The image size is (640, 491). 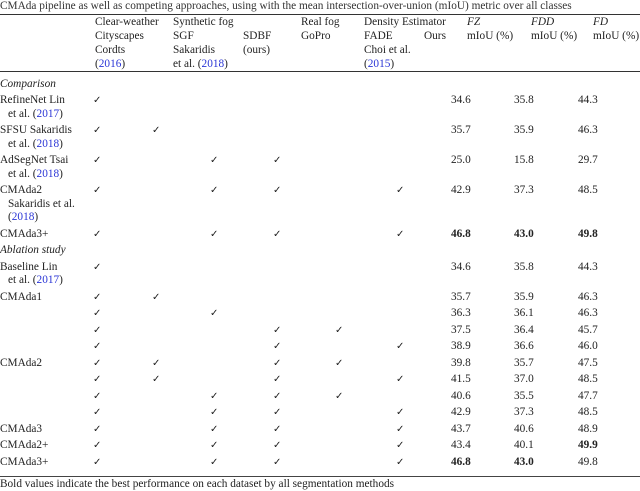 What do you see at coordinates (480, 363) in the screenshot?
I see `miou-value: 39.8` at bounding box center [480, 363].